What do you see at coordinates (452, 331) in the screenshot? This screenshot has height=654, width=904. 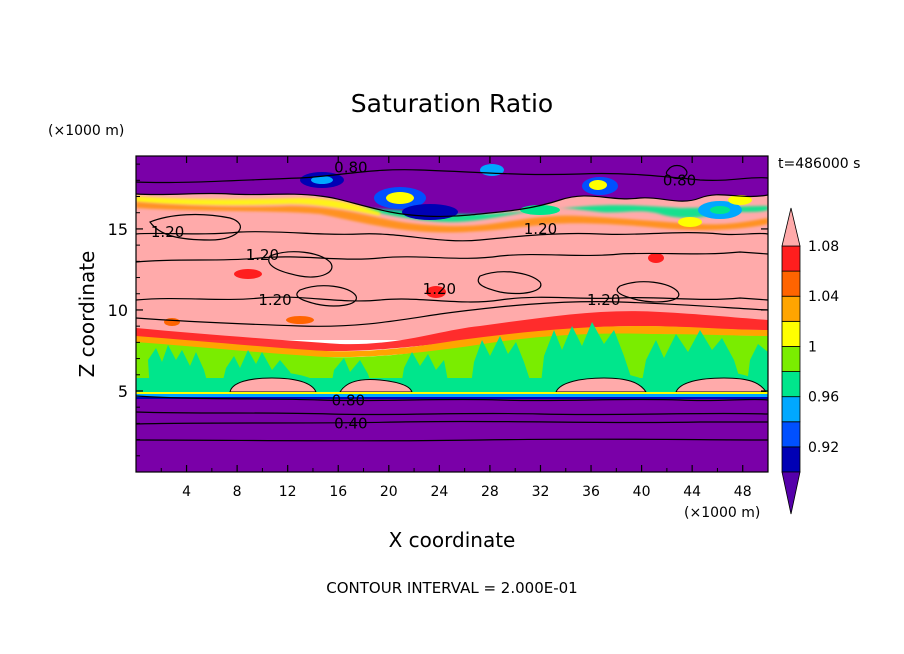 I see `mid-red-band` at bounding box center [452, 331].